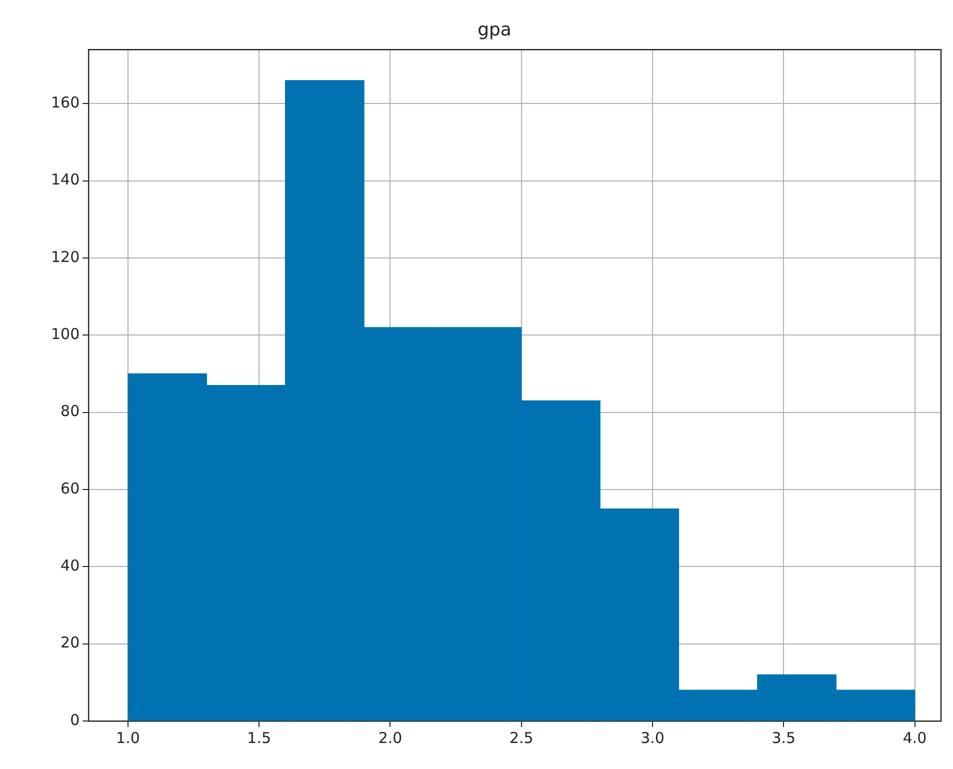  Describe the element at coordinates (70, 411) in the screenshot. I see `y-tick-label: 80` at that location.